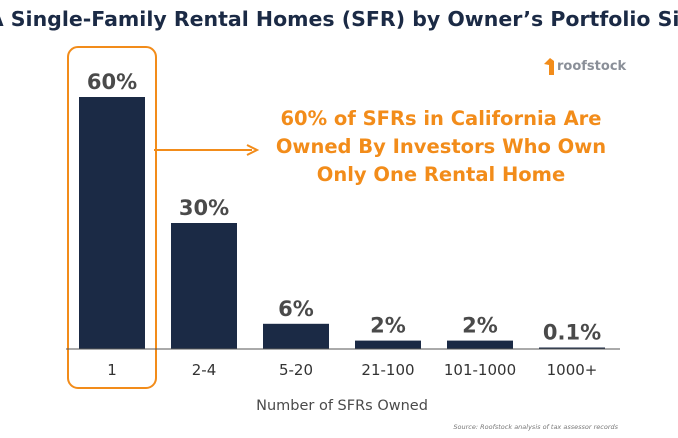 The image size is (678, 438). What do you see at coordinates (572, 333) in the screenshot?
I see `value-label-1000+: 0.1%` at bounding box center [572, 333].